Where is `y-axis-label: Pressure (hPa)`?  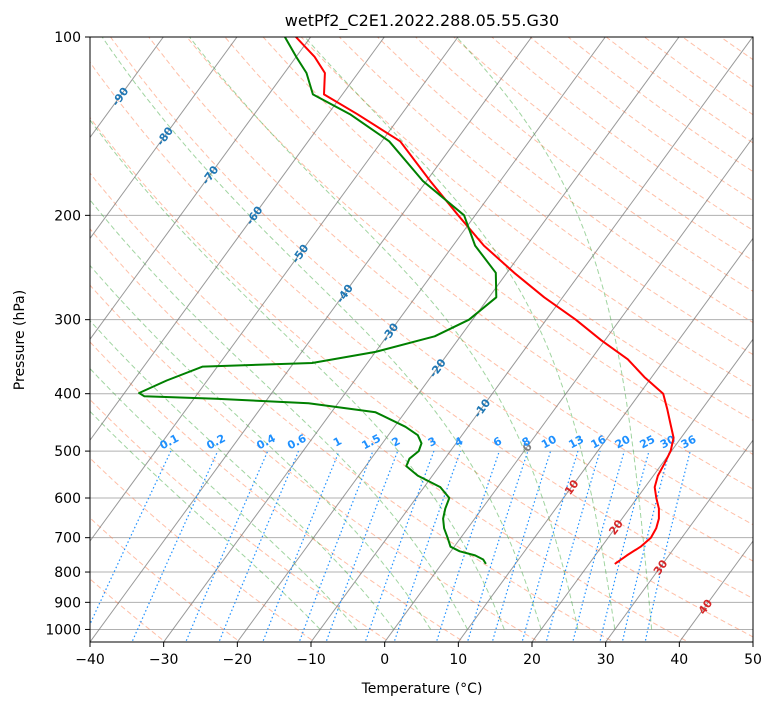
y-axis-label: Pressure (hPa) is located at coordinates (20, 340).